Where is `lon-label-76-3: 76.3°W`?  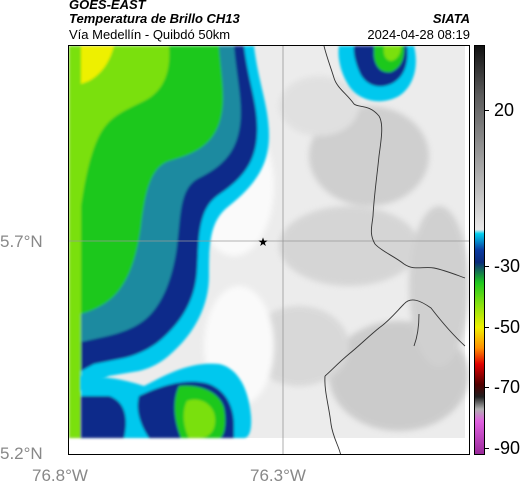
lon-label-76-3: 76.3°W is located at coordinates (278, 475).